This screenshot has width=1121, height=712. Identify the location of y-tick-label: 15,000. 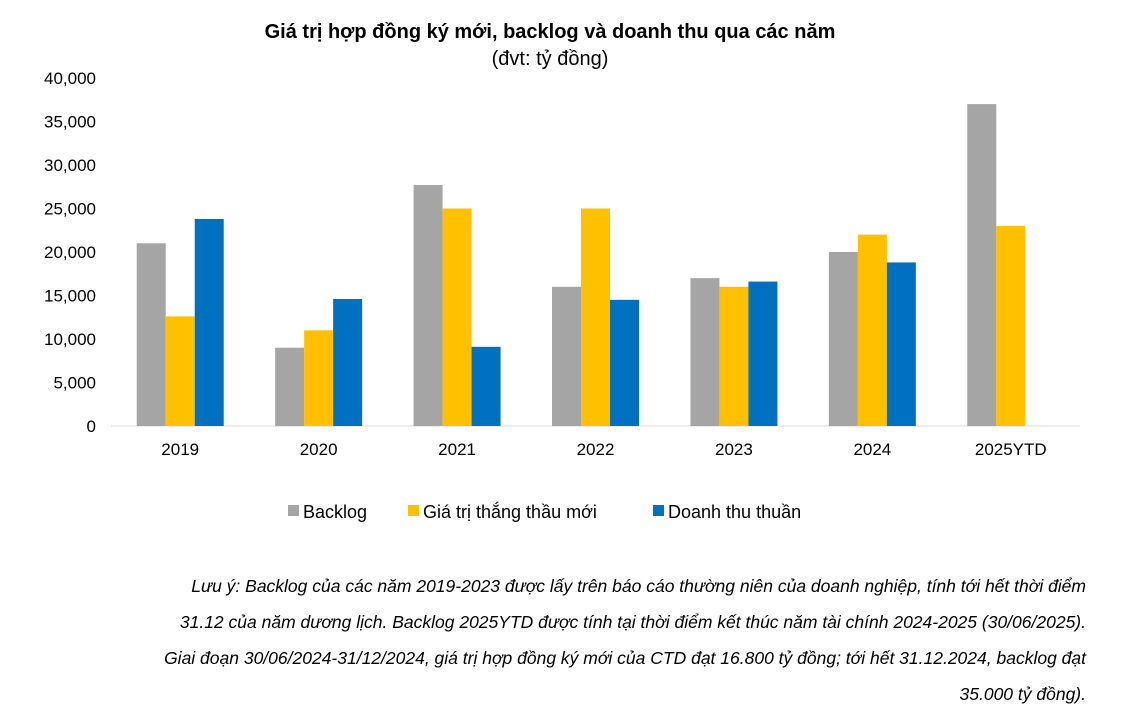
(70, 296).